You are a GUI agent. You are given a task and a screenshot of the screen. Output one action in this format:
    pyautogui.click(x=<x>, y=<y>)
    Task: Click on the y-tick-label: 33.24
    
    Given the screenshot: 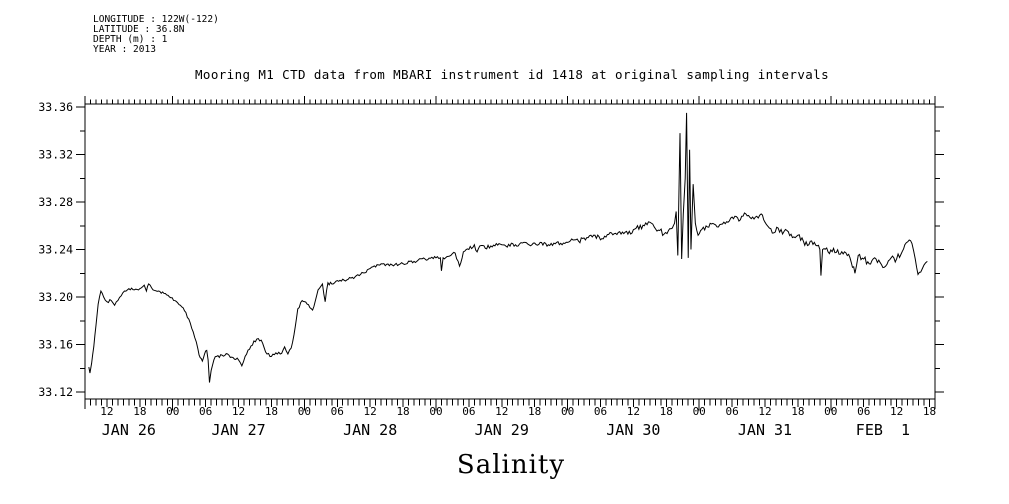 What is the action you would take?
    pyautogui.click(x=55, y=250)
    